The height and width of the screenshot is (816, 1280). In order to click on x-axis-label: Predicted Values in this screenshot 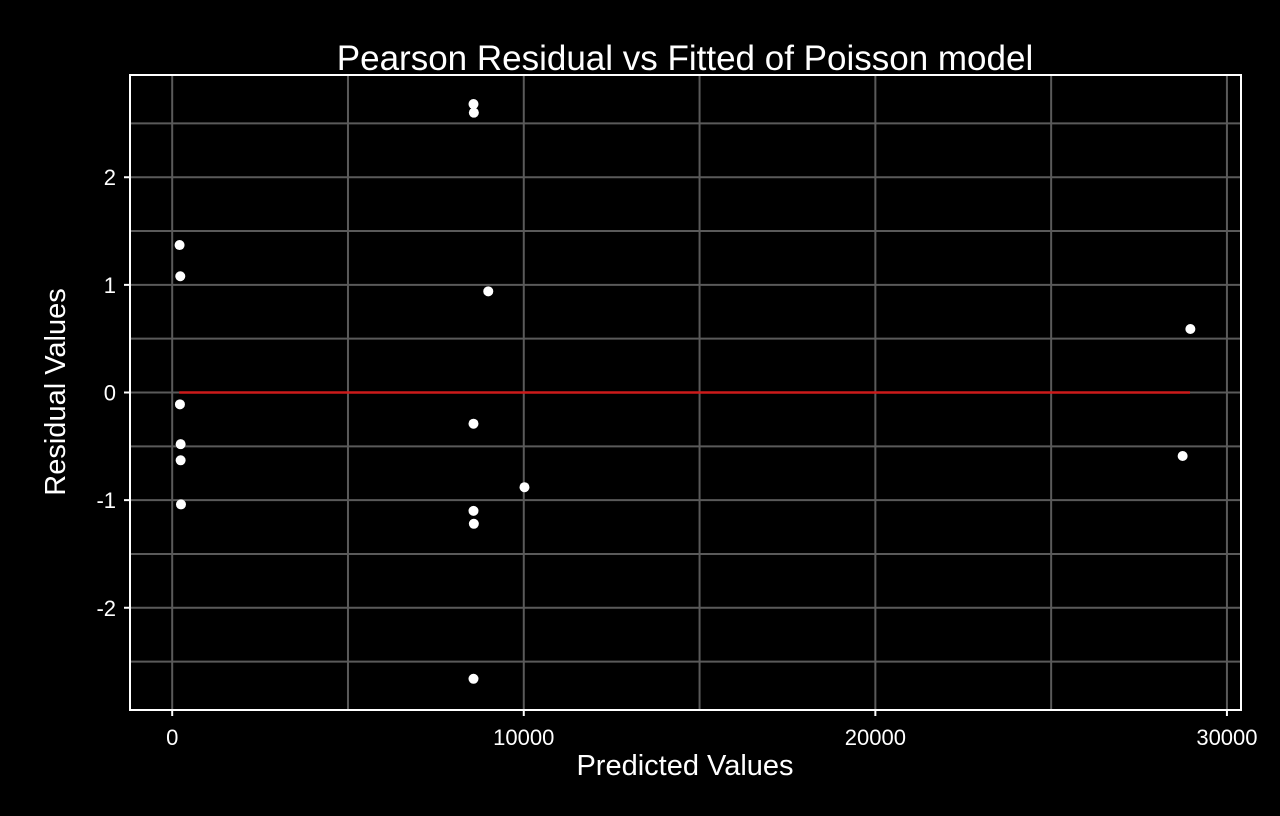, I will do `click(684, 766)`.